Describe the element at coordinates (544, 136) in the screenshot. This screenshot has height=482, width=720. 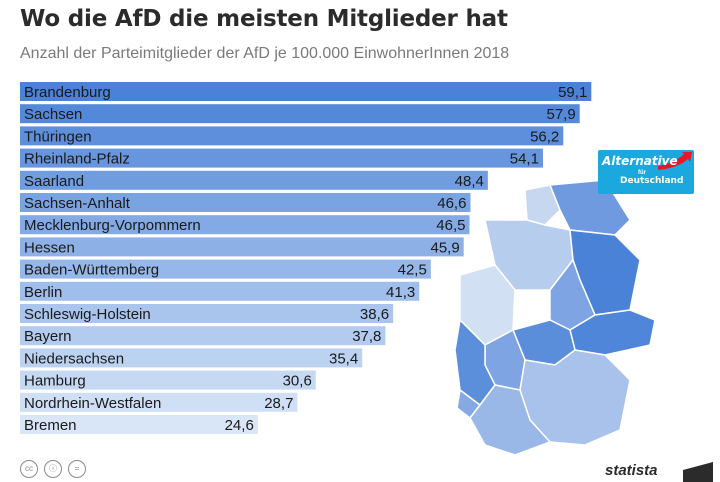
I see `bar-value-label: 56,2` at that location.